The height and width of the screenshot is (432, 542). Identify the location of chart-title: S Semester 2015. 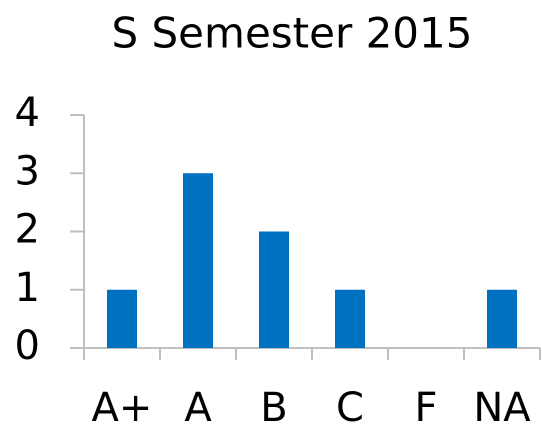
(292, 33).